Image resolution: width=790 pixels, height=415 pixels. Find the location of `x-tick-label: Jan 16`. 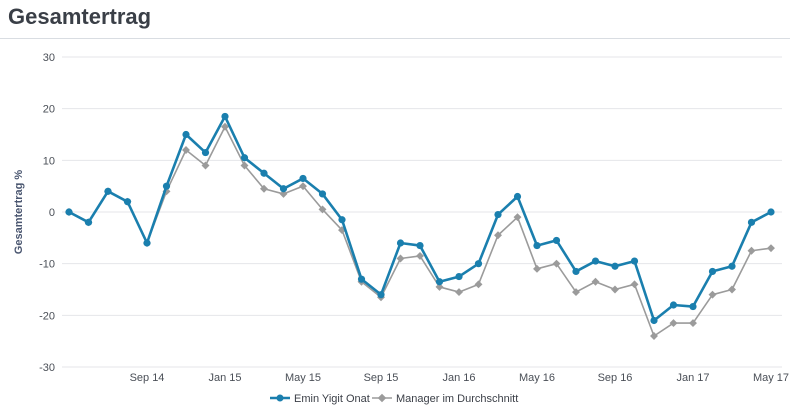

x-tick-label: Jan 16 is located at coordinates (458, 378).